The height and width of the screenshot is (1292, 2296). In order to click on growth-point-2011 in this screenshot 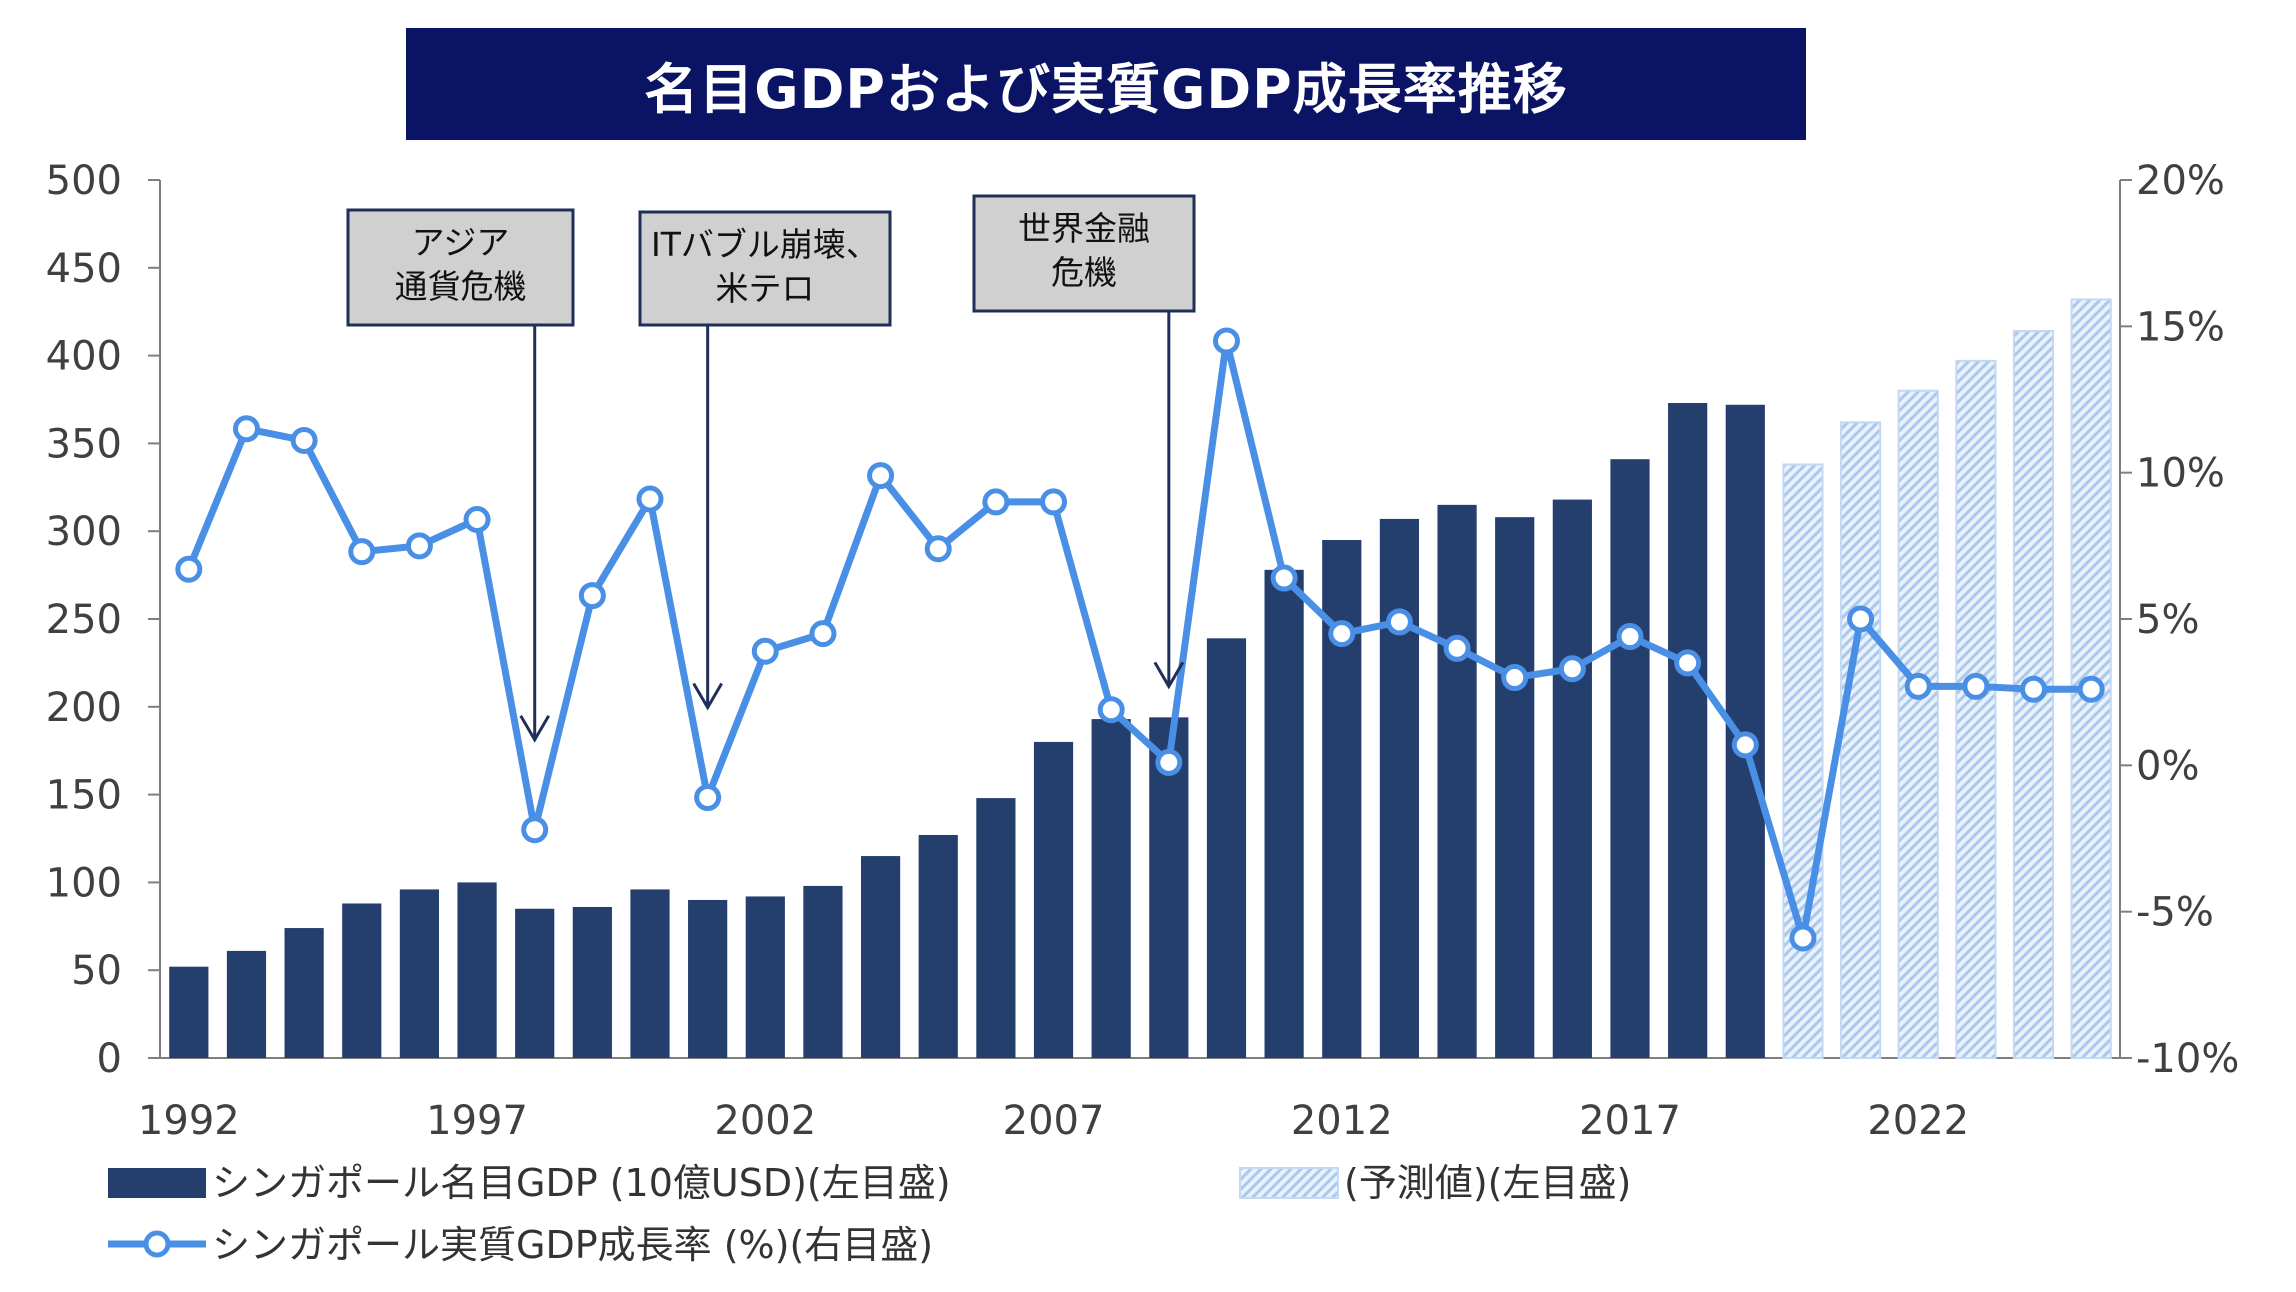, I will do `click(1284, 578)`.